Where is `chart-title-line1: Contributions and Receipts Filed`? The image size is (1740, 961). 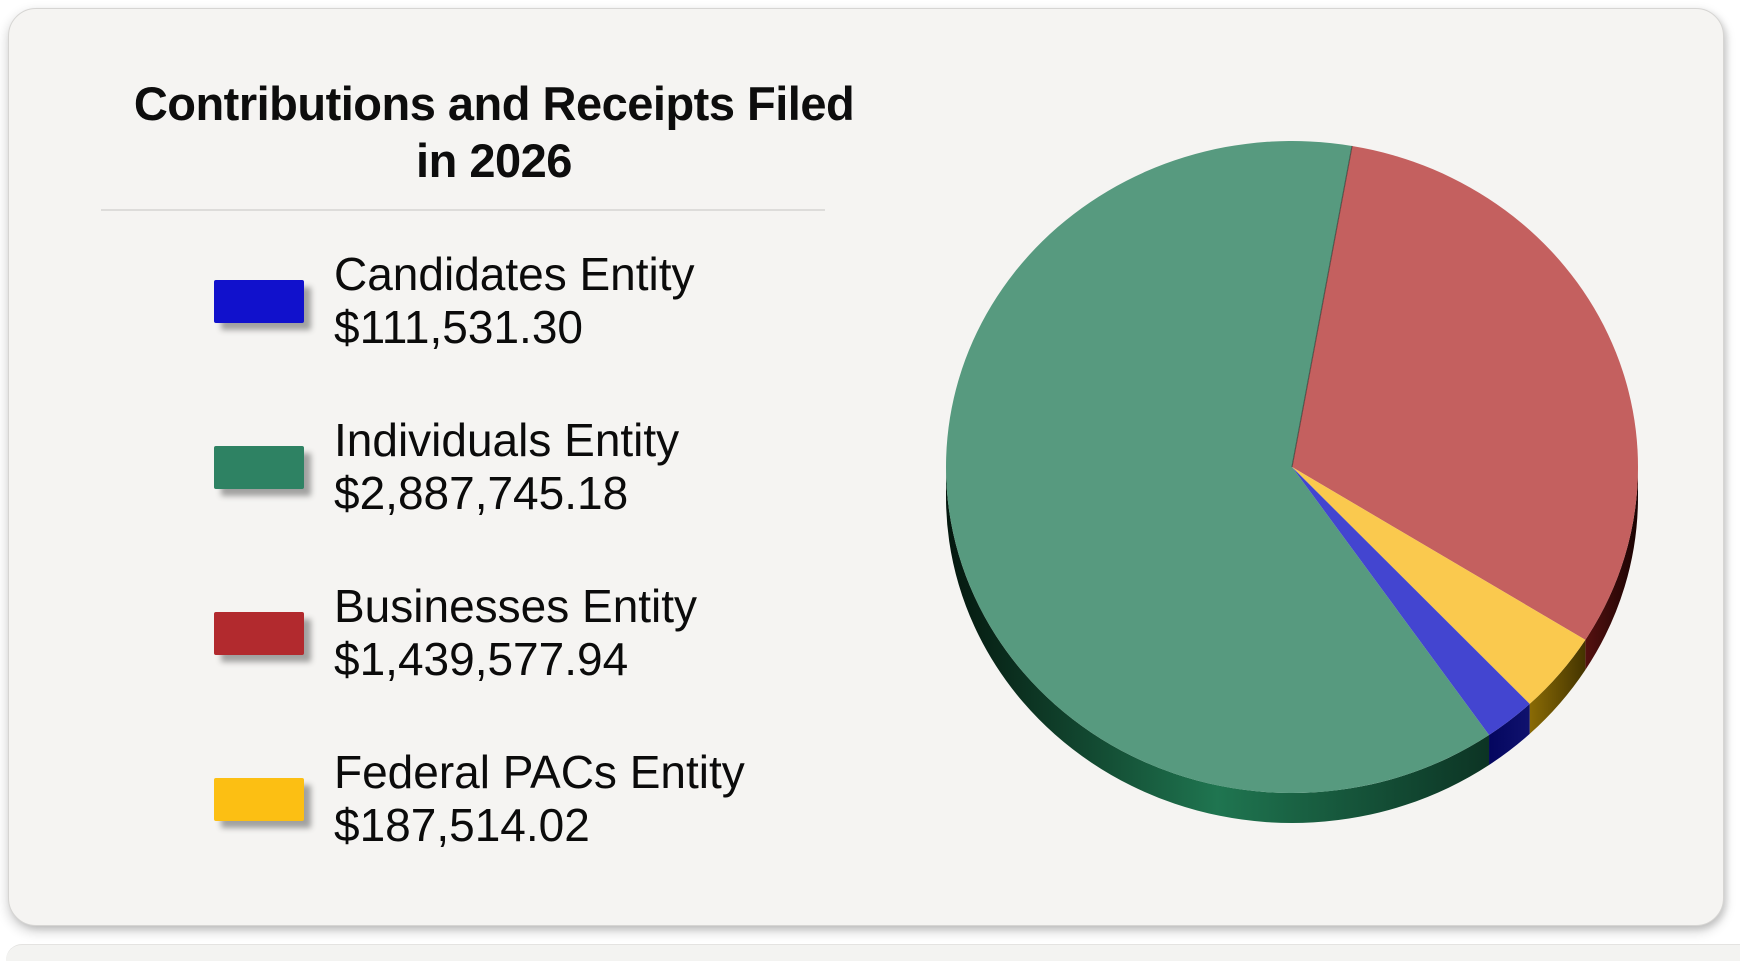
chart-title-line1: Contributions and Receipts Filed is located at coordinates (494, 103).